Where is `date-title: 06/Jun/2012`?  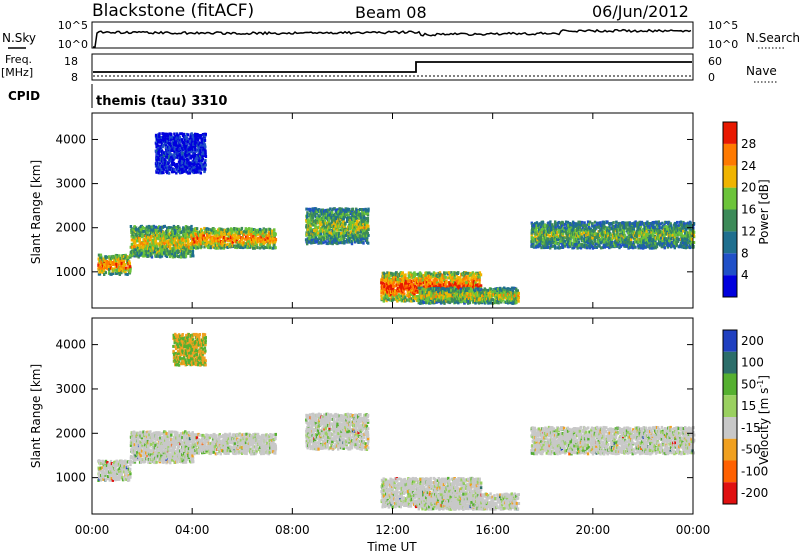 date-title: 06/Jun/2012 is located at coordinates (640, 11).